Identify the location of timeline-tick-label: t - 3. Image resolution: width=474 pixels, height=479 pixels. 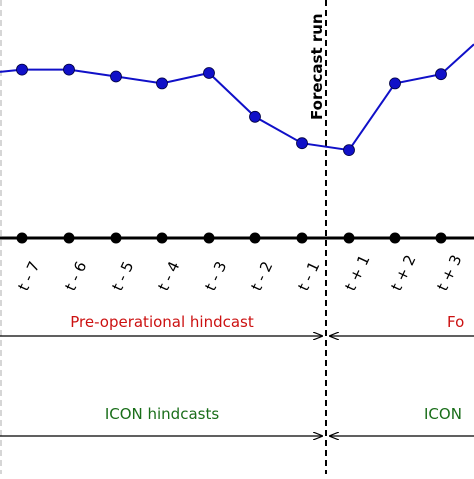
(215, 276).